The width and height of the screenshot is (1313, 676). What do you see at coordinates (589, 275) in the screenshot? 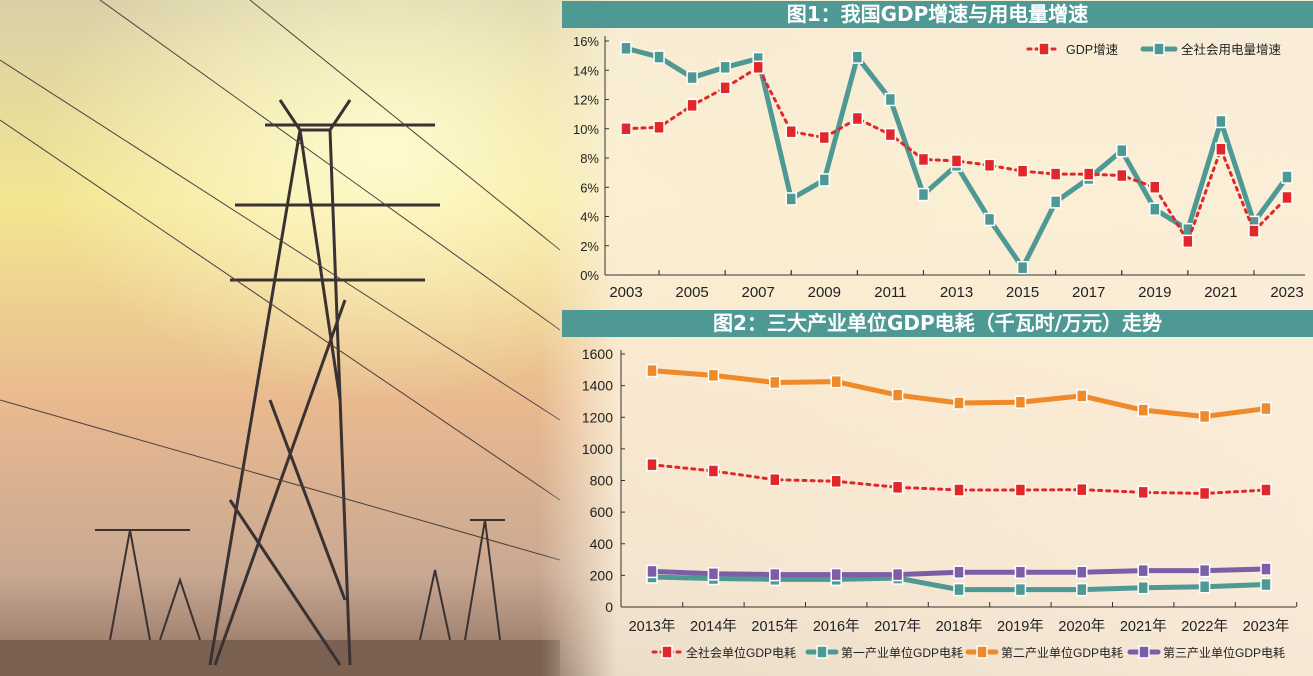
I see `y-tick-label: 0%` at bounding box center [589, 275].